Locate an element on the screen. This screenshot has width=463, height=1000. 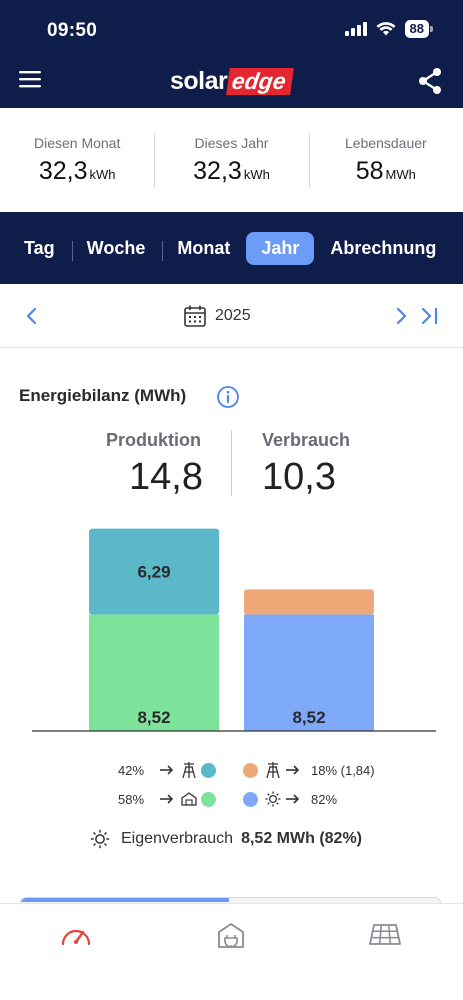
kpi-divider is located at coordinates (231, 463).